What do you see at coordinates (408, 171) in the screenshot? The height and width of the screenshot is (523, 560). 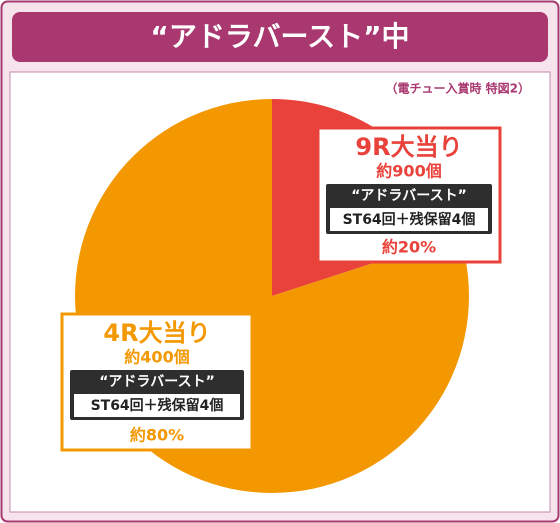 I see `payout-label: 約900個` at bounding box center [408, 171].